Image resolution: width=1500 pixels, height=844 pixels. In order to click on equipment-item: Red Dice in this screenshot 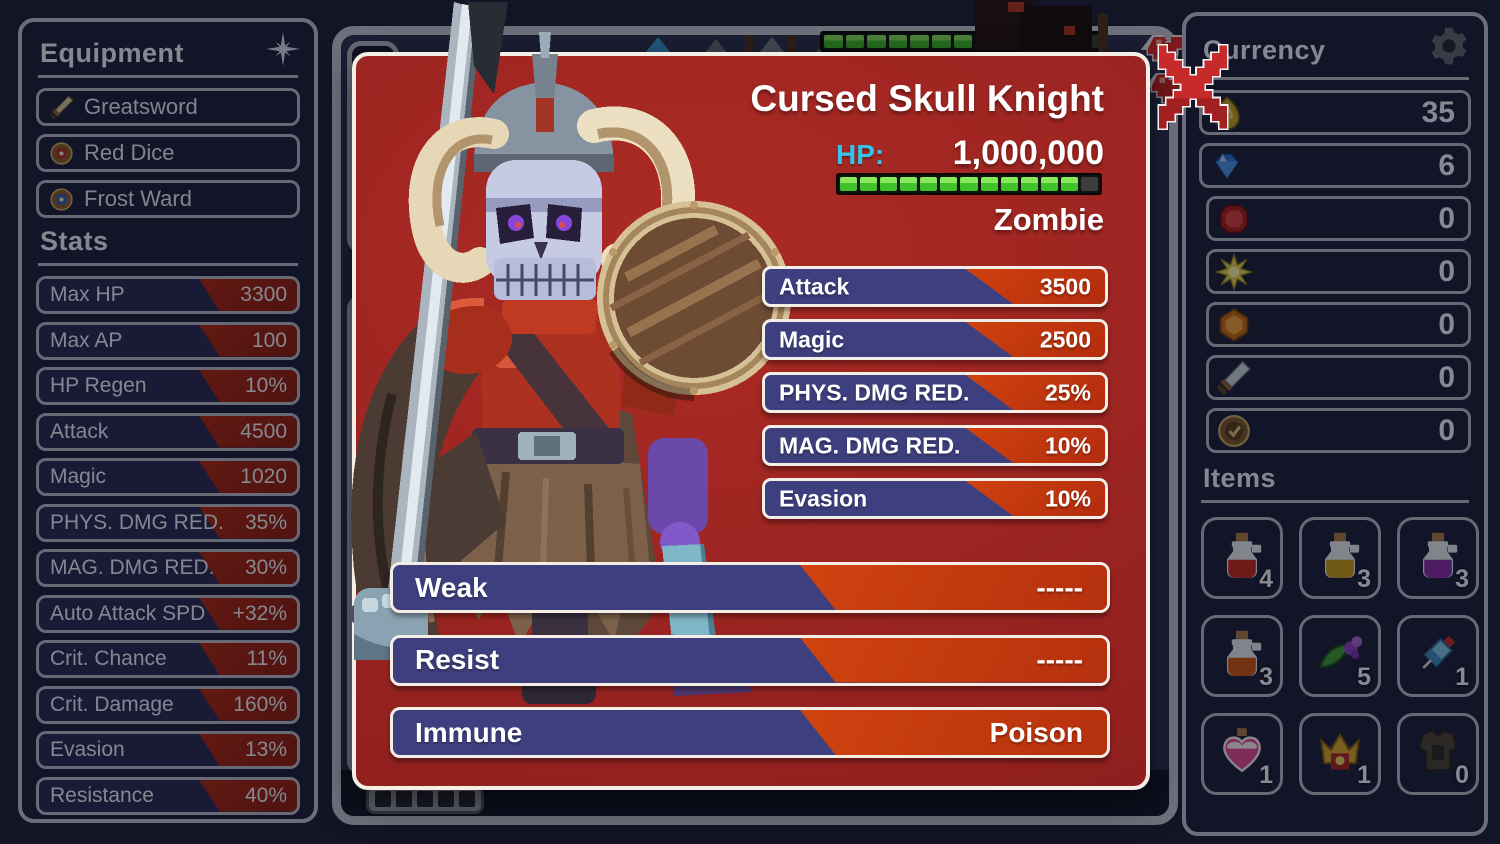, I will do `click(168, 153)`.